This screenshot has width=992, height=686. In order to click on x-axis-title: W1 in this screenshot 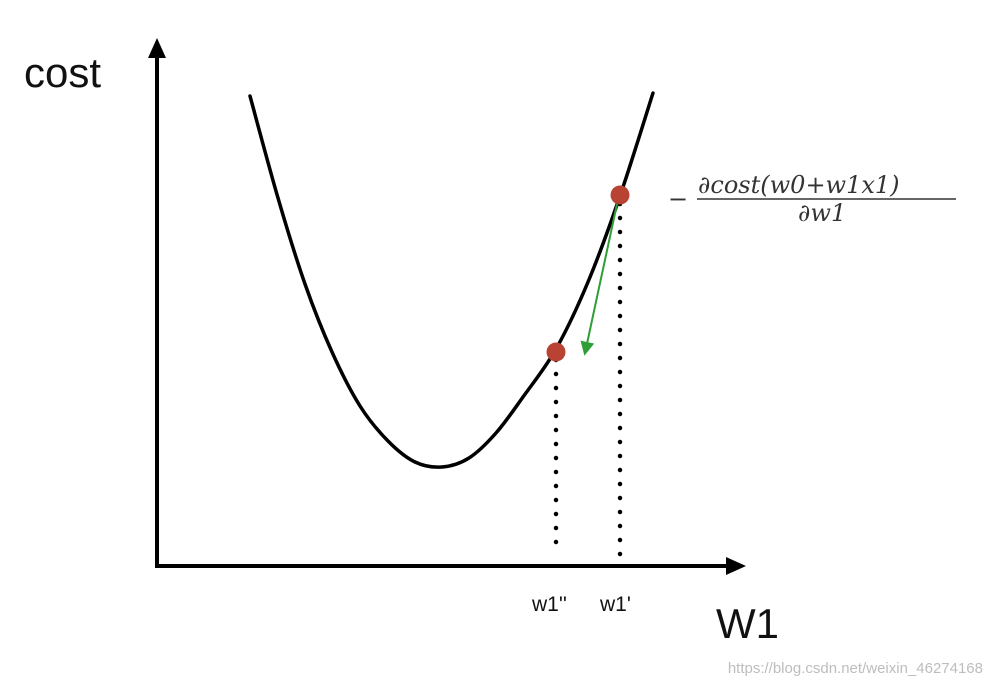, I will do `click(747, 623)`.